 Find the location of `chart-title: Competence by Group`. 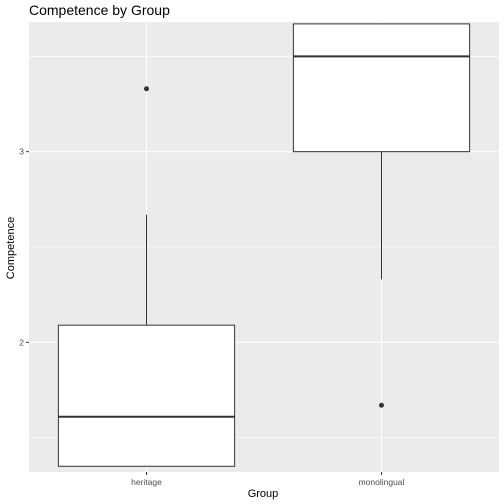

chart-title: Competence by Group is located at coordinates (99, 10).